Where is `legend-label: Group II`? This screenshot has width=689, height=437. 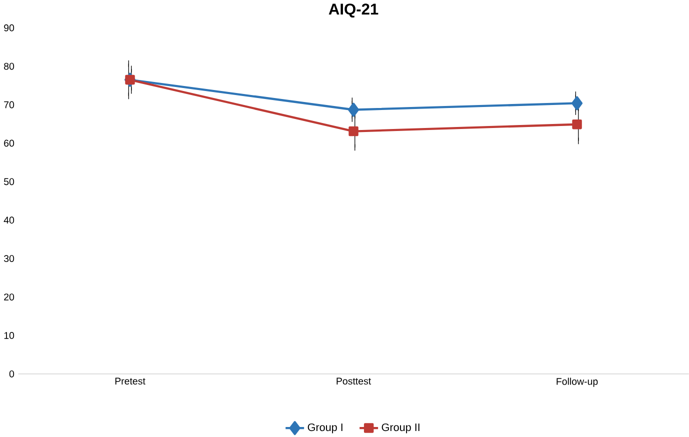
legend-label: Group II is located at coordinates (401, 428).